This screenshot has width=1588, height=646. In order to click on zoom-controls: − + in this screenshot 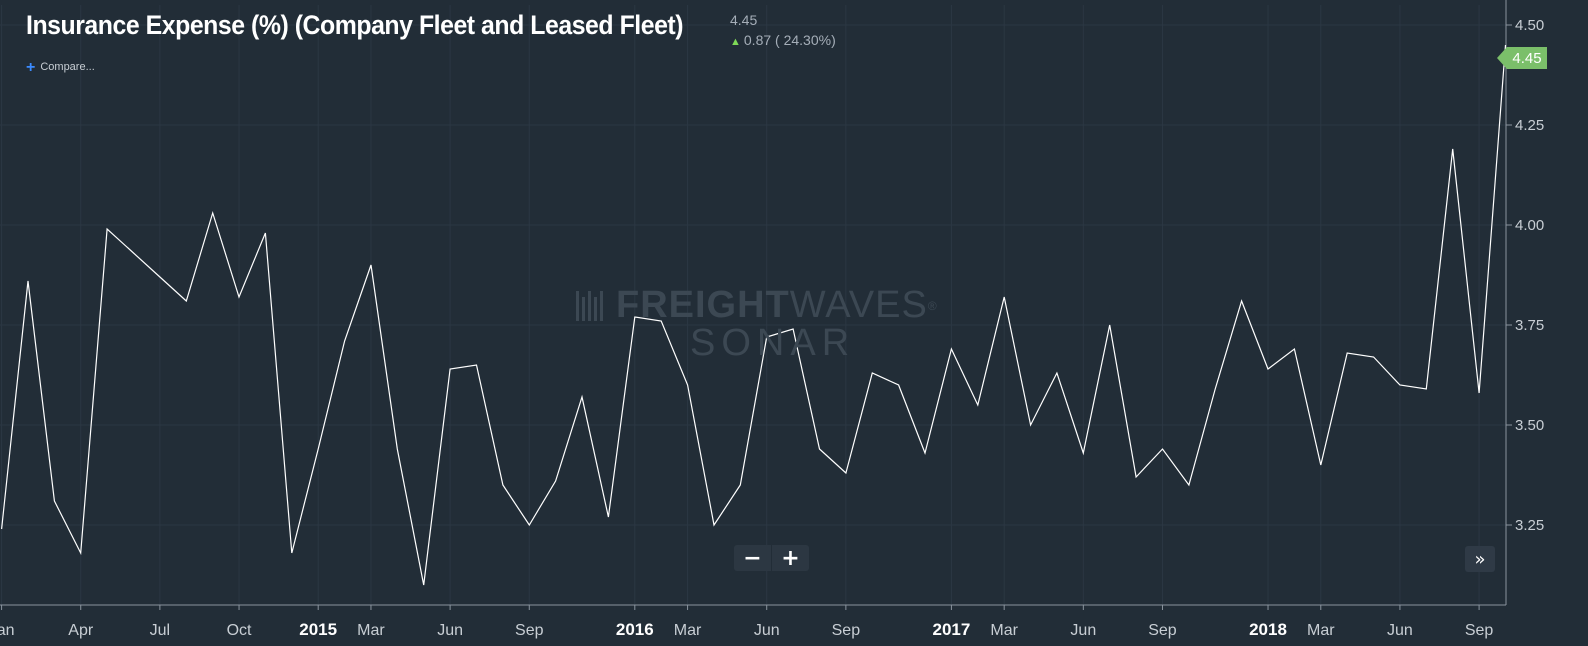, I will do `click(771, 558)`.